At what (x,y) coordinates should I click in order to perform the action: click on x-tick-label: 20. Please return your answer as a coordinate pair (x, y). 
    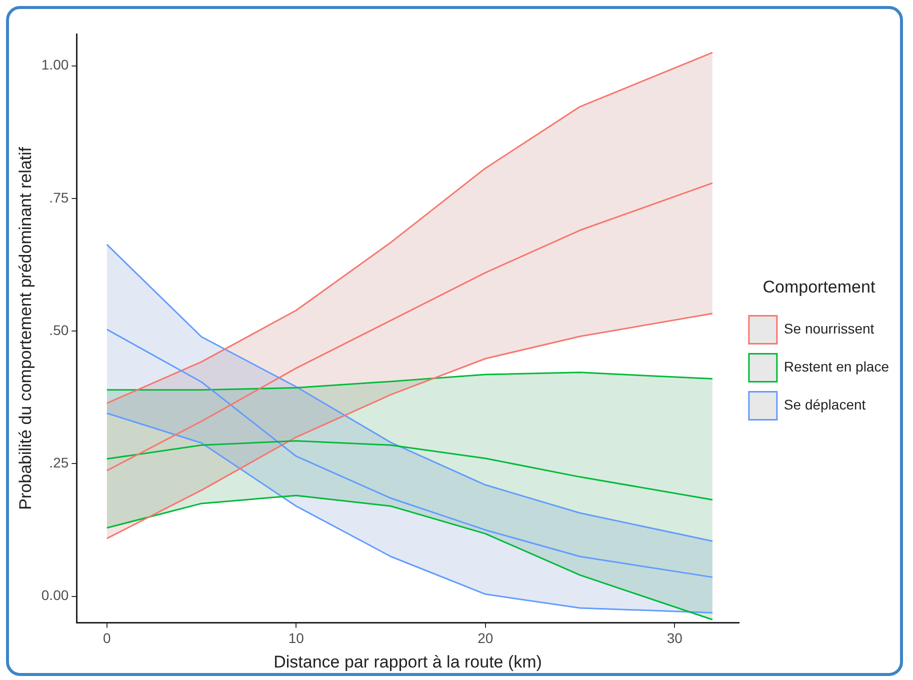
    Looking at the image, I should click on (486, 638).